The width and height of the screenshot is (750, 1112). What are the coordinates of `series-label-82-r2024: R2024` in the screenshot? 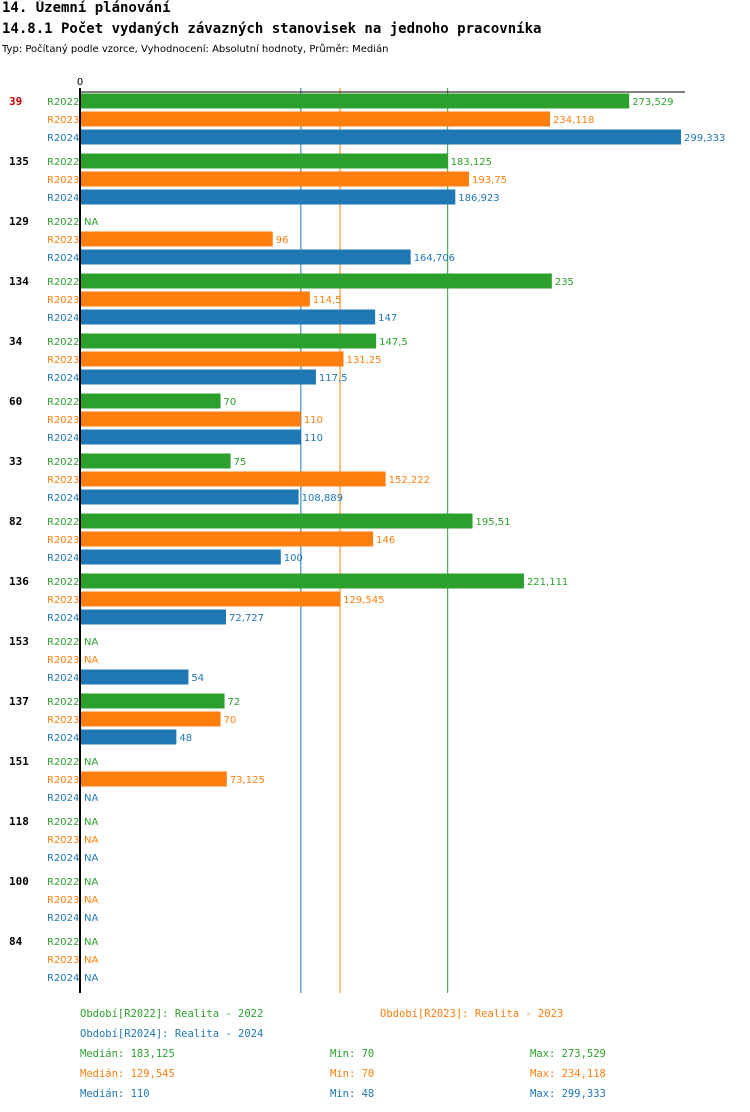 It's located at (63, 558).